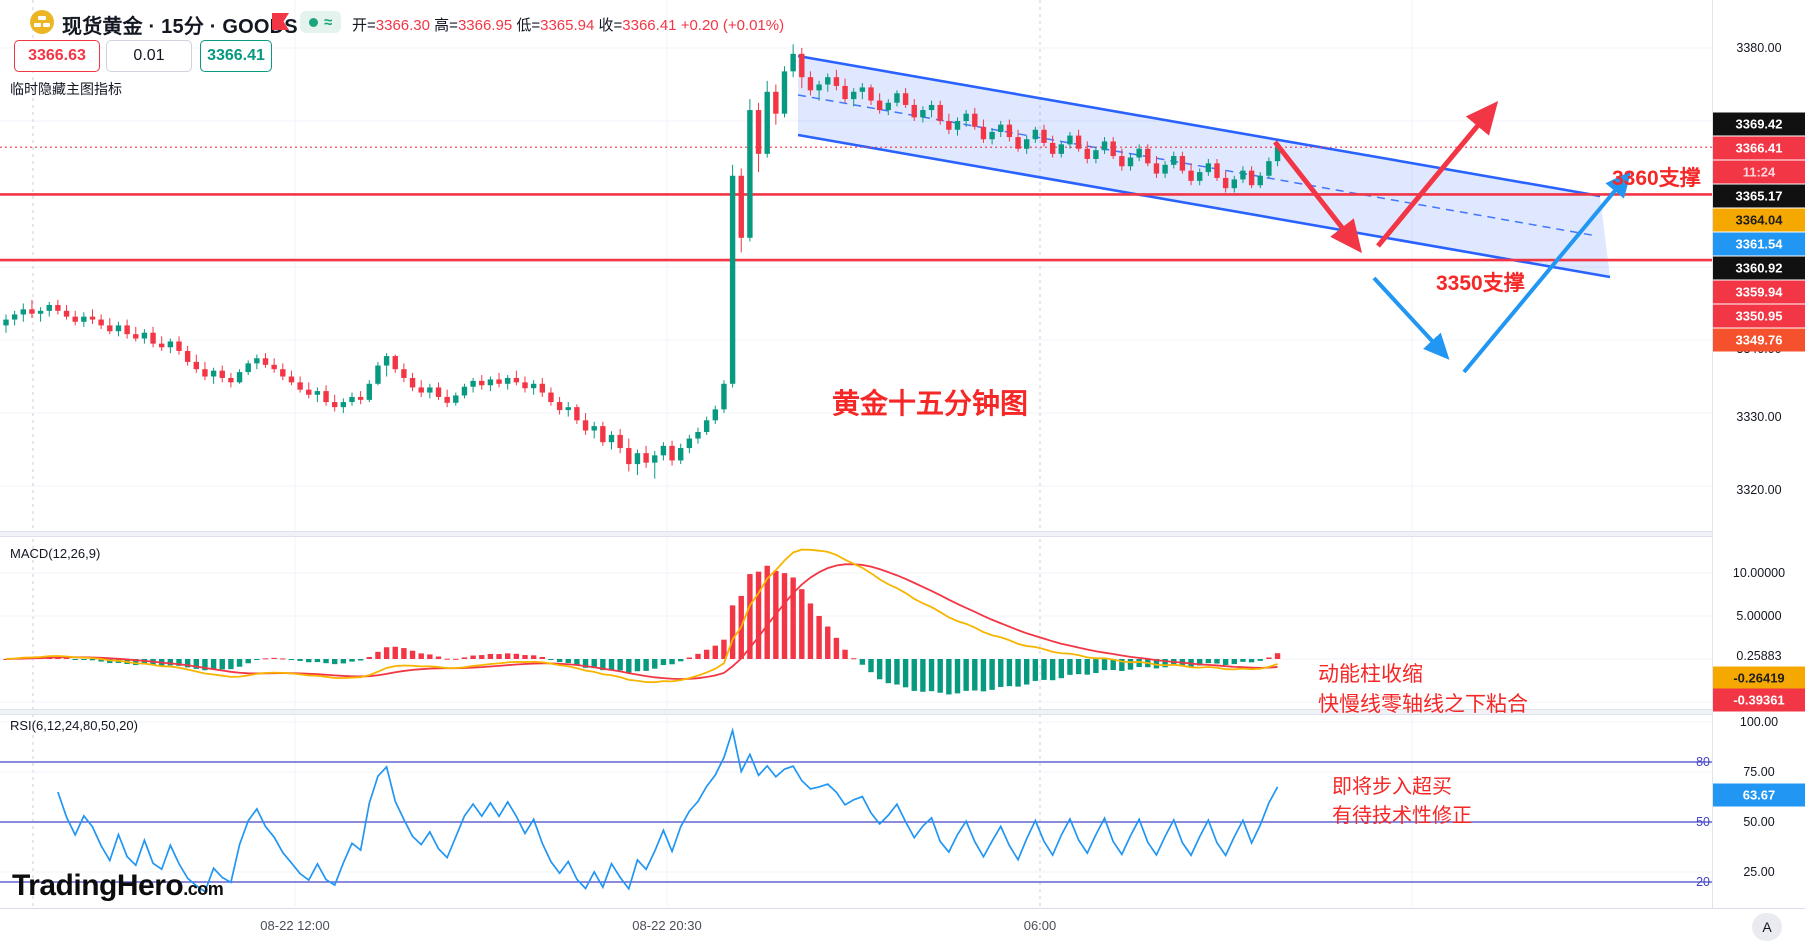  What do you see at coordinates (641, 621) in the screenshot?
I see `macd-signal-line` at bounding box center [641, 621].